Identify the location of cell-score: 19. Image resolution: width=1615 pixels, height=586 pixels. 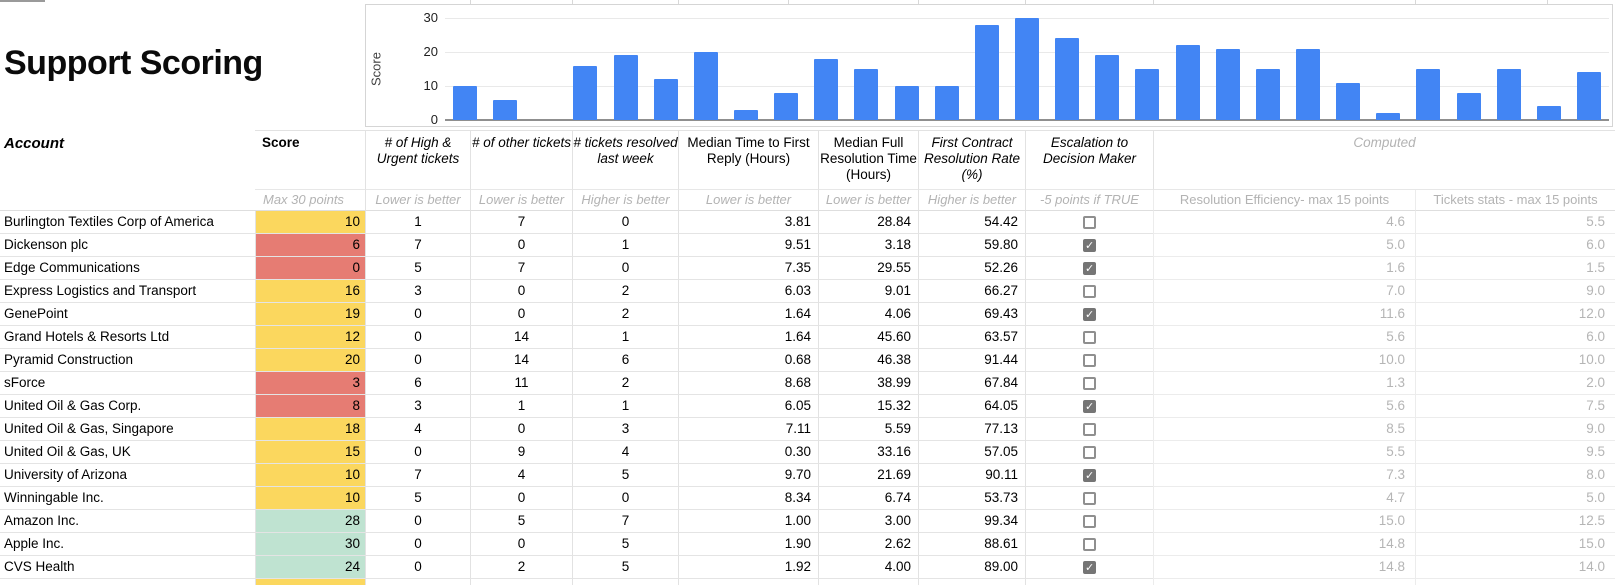
(310, 314).